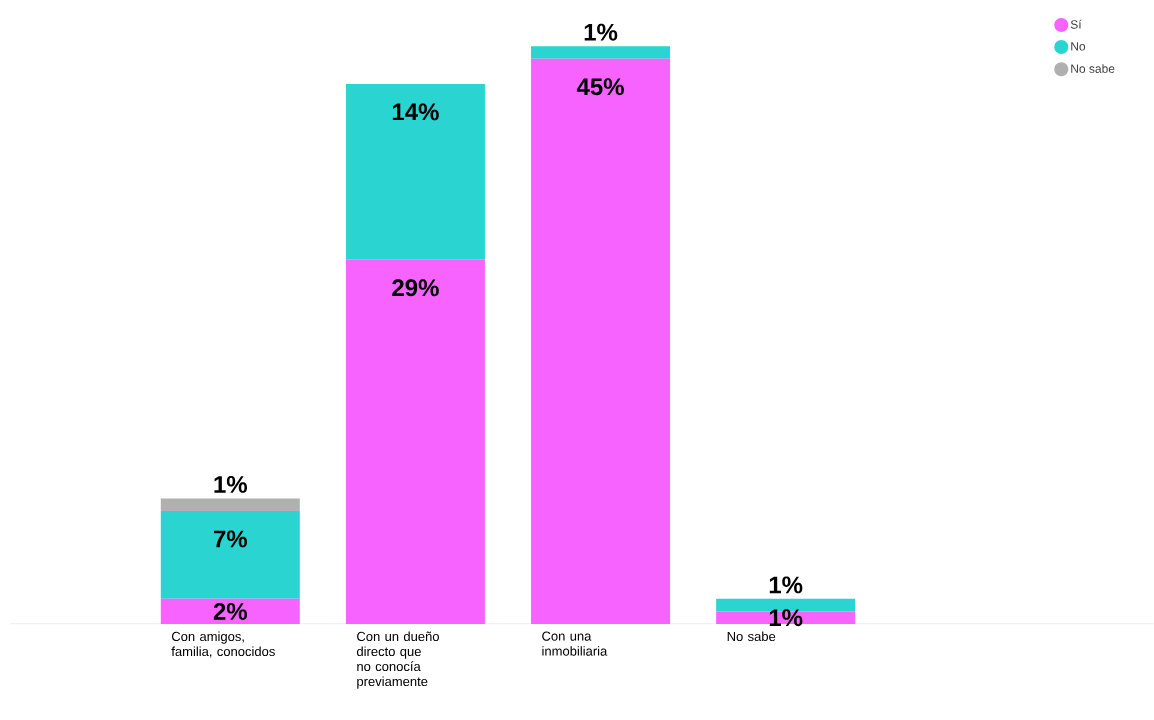 This screenshot has height=720, width=1154. What do you see at coordinates (600, 87) in the screenshot?
I see `data-label: 45%` at bounding box center [600, 87].